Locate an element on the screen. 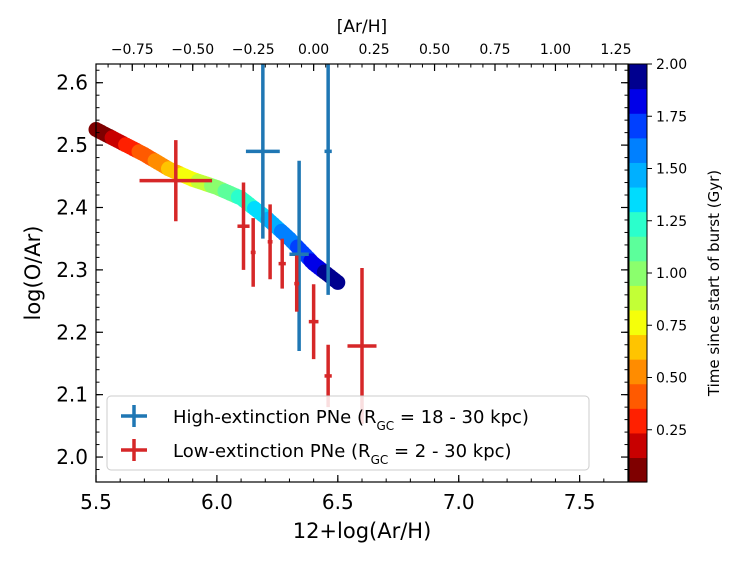 This screenshot has width=750, height=562. y-axis-label: log(O/Ar) is located at coordinates (33, 272).